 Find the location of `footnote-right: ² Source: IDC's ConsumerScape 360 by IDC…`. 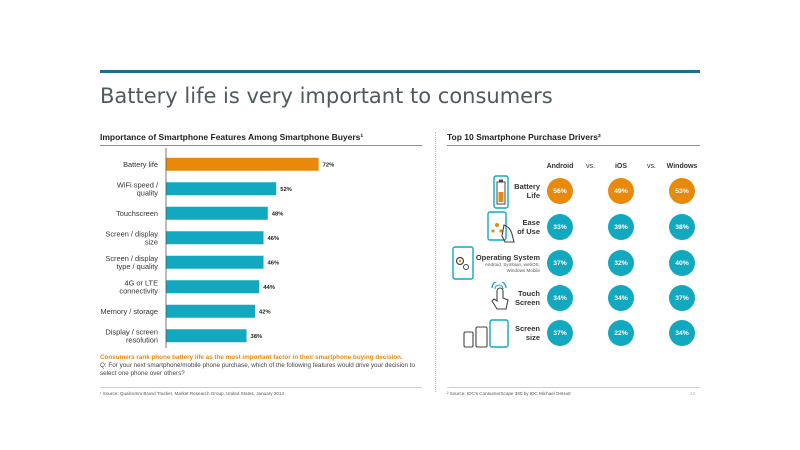

footnote-right: ² Source: IDC's ConsumerScape 360 by IDC… is located at coordinates (573, 391).